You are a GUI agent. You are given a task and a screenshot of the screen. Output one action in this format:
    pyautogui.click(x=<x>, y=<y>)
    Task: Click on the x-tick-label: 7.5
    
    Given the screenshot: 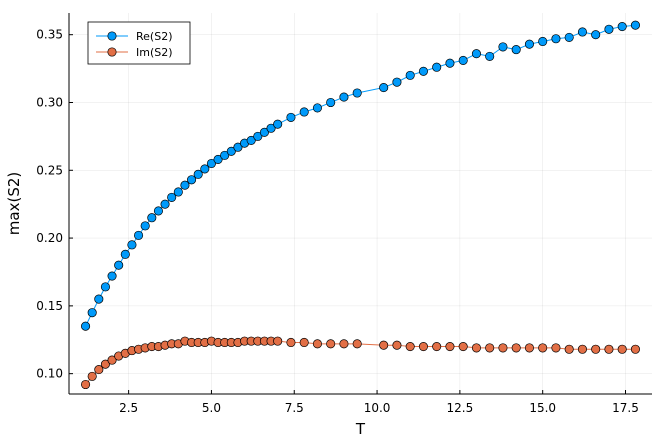 What is the action you would take?
    pyautogui.click(x=294, y=408)
    